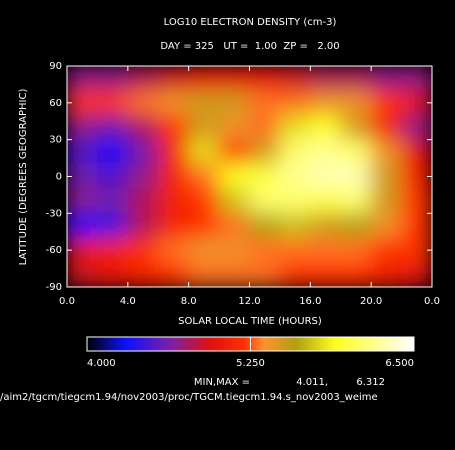 The width and height of the screenshot is (455, 450). What do you see at coordinates (249, 301) in the screenshot?
I see `x-tick-label: 12.0` at bounding box center [249, 301].